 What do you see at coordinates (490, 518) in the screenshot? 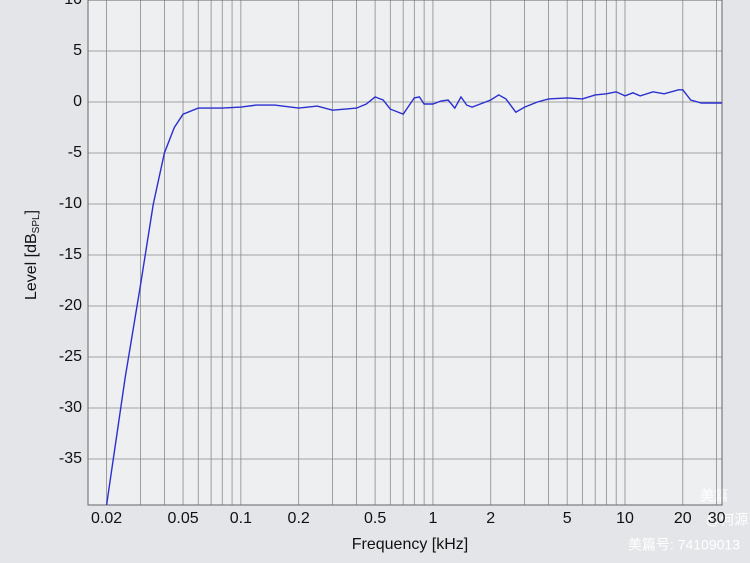
I see `x-tick-label: 2` at bounding box center [490, 518].